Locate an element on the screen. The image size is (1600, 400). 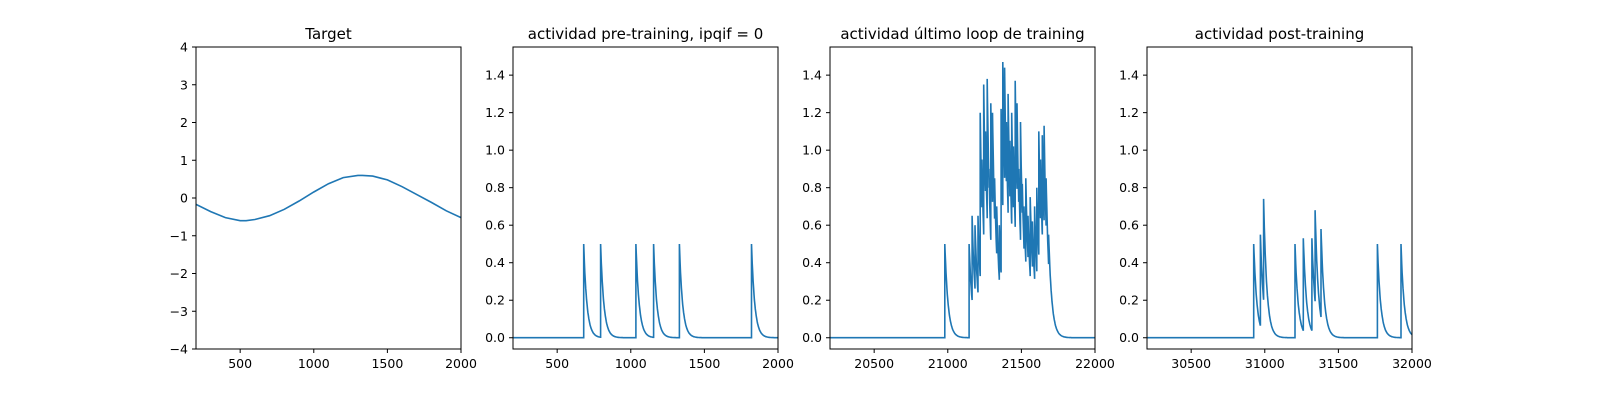
x-tick-label: 30500 is located at coordinates (1191, 363).